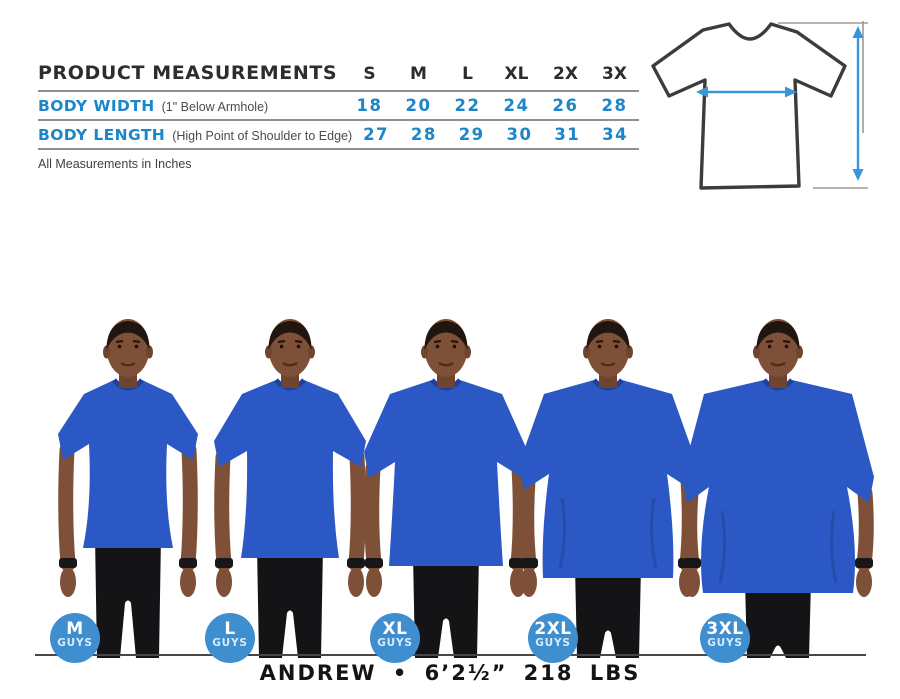 This screenshot has height=699, width=900. I want to click on model-photo-l, so click(290, 488).